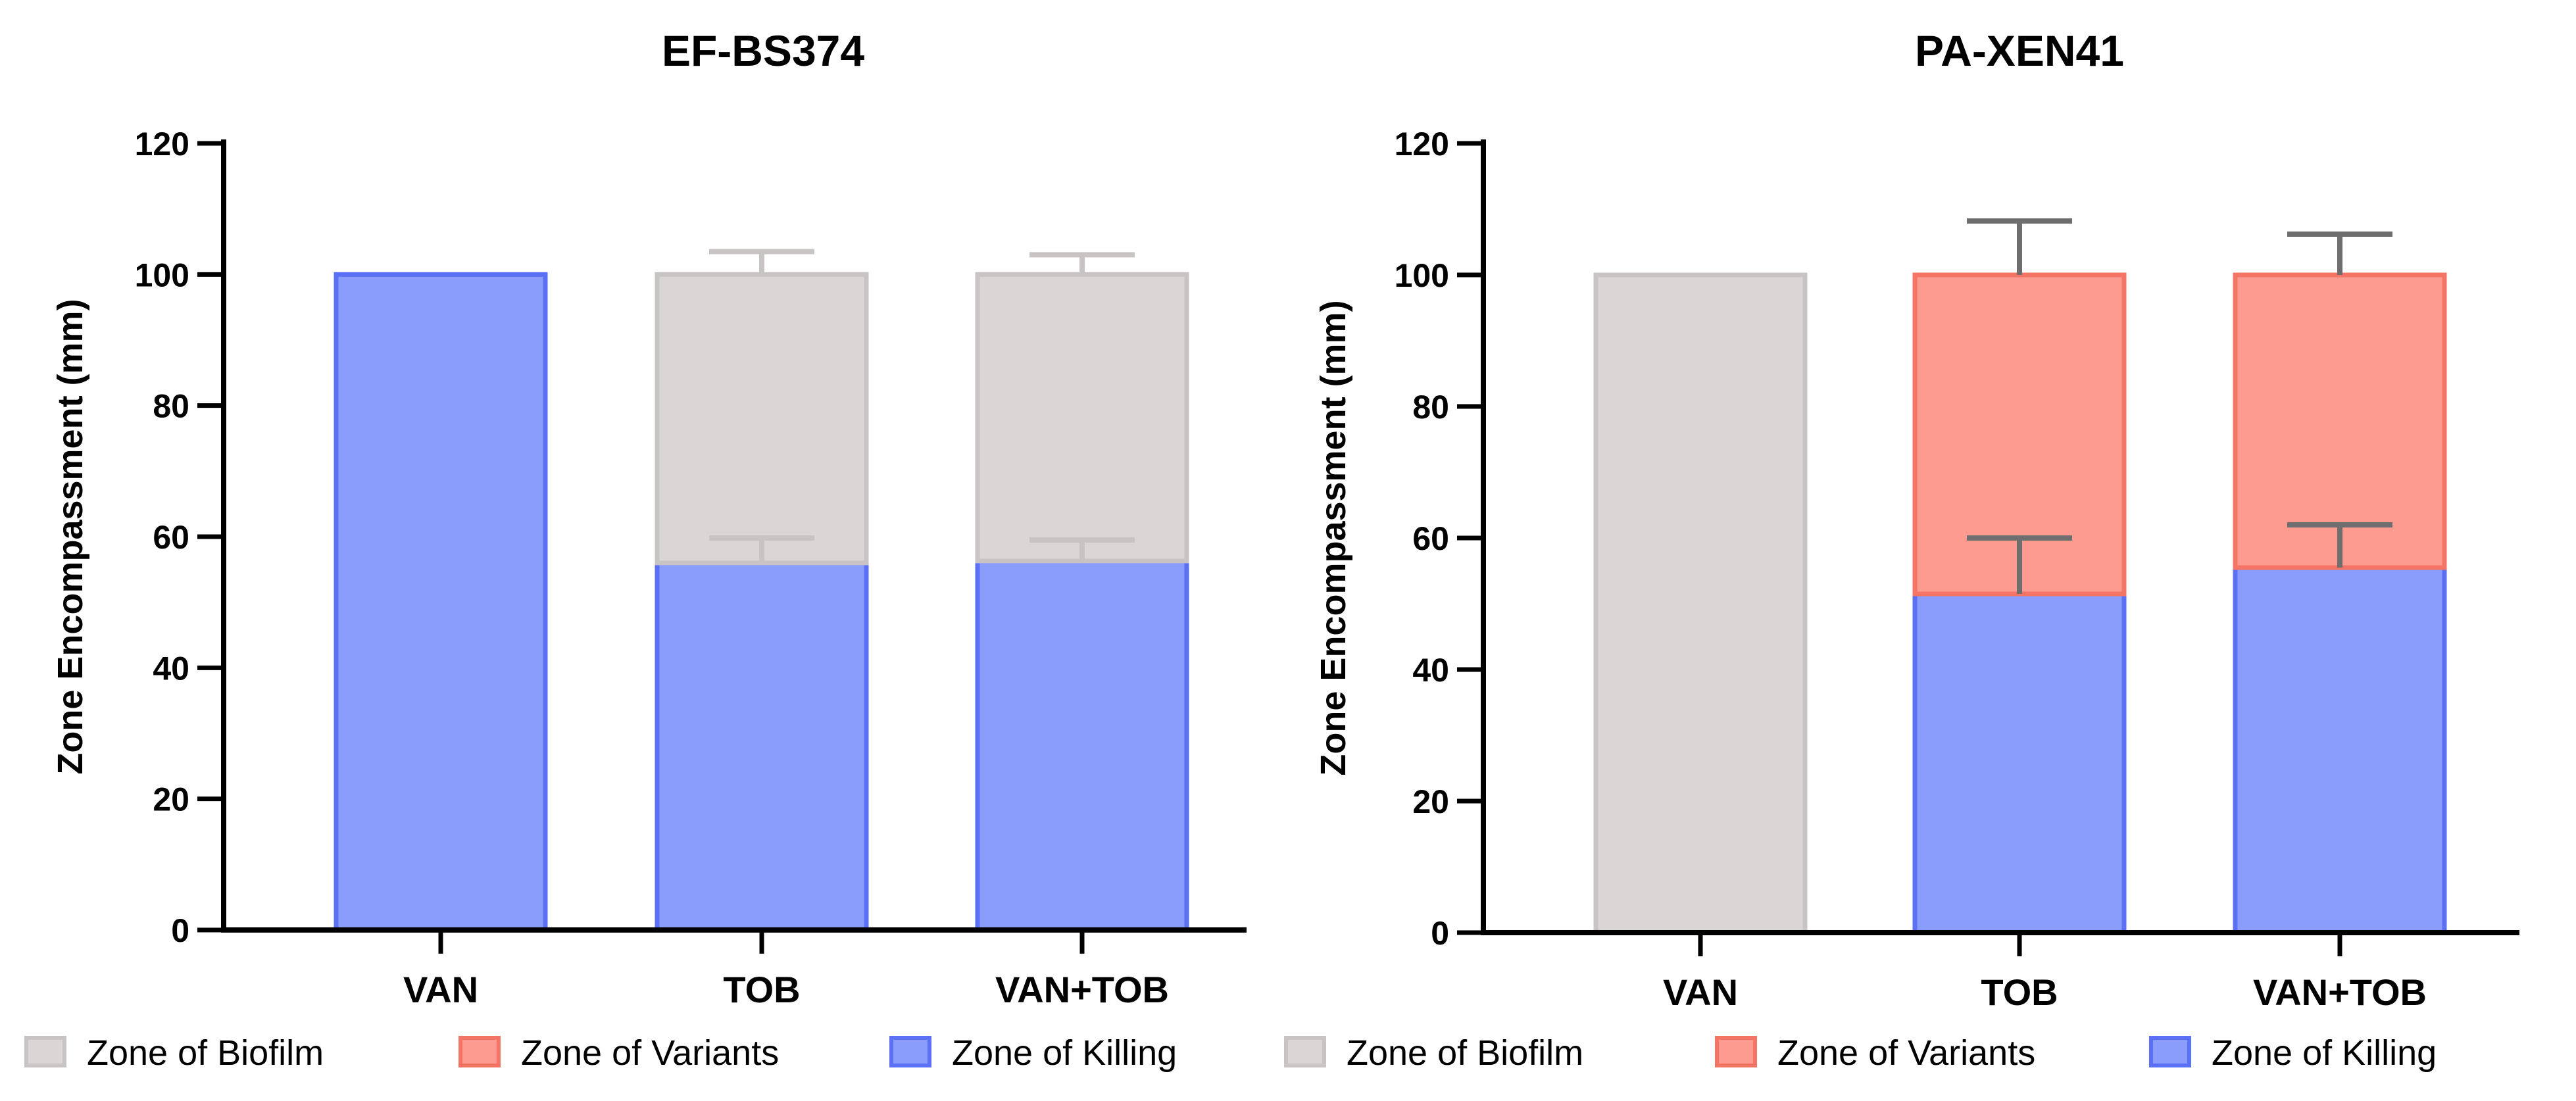 The image size is (2576, 1101). I want to click on bar-biofilm-tob, so click(762, 419).